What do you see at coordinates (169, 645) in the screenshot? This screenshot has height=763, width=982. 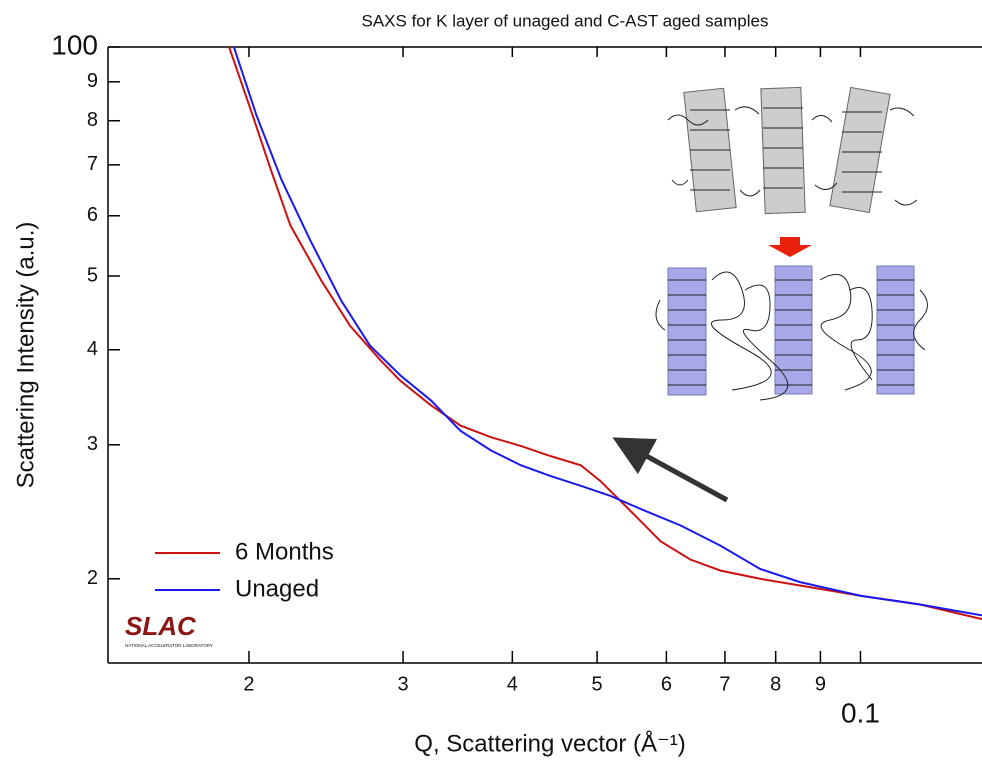 I see `logo-subtitle: NATIONAL ACCELERATOR LABORATORY` at bounding box center [169, 645].